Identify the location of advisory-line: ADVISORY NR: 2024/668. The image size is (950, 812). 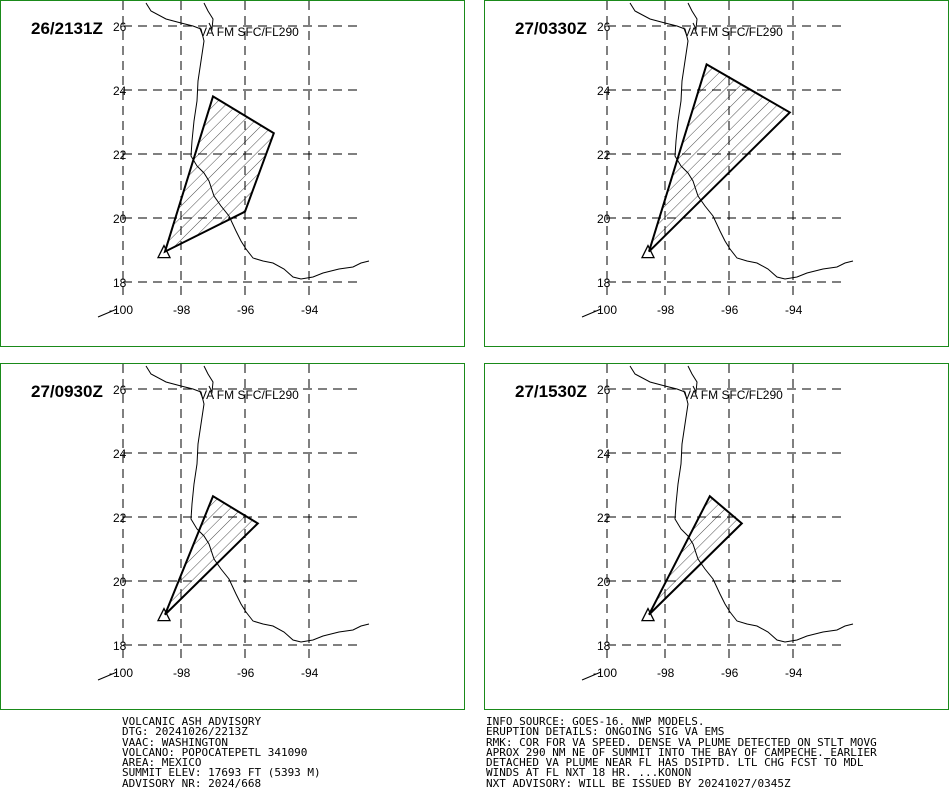
(192, 783).